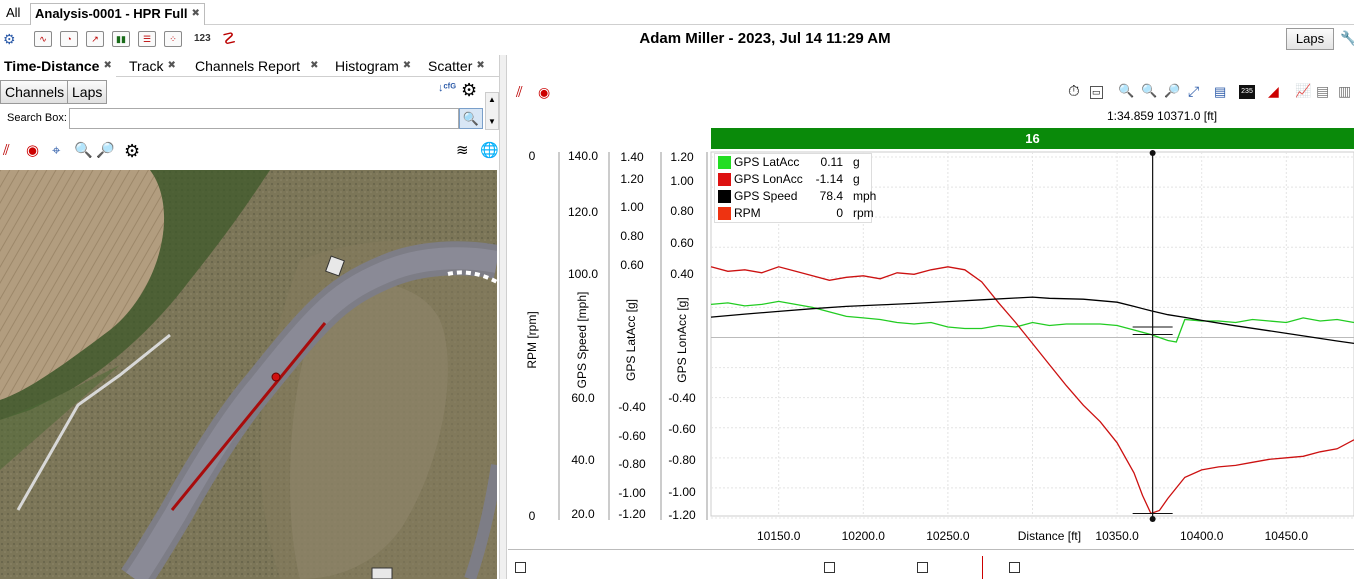  Describe the element at coordinates (682, 492) in the screenshot. I see `y-tick-label: -1.00` at that location.